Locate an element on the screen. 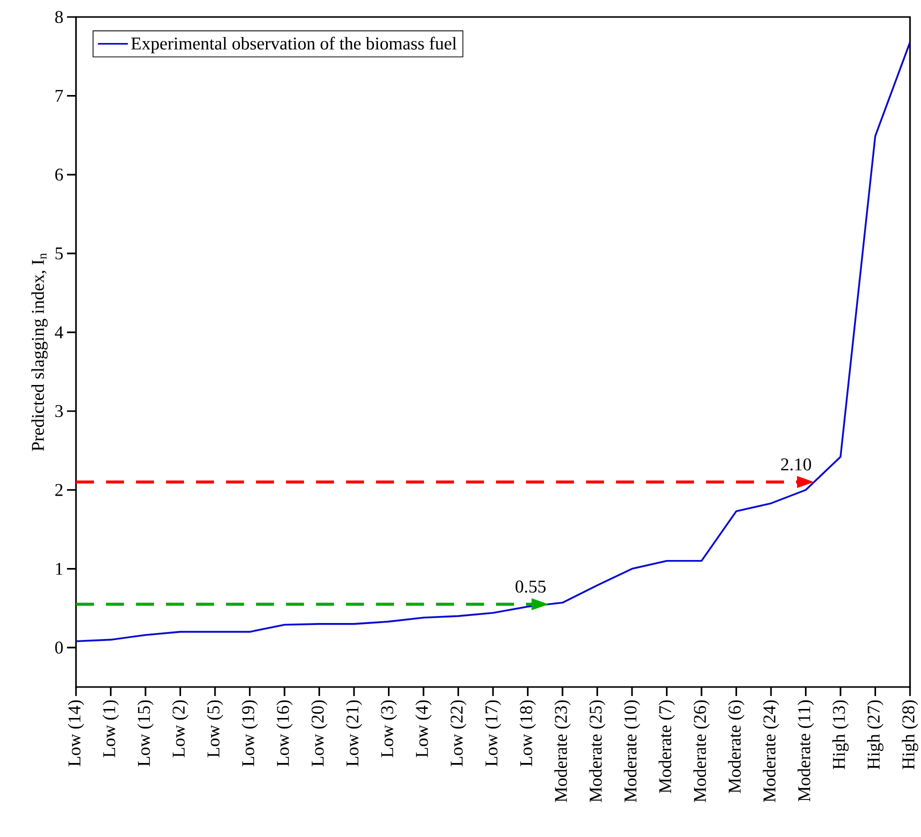  y-tick-label: 5 is located at coordinates (59, 254).